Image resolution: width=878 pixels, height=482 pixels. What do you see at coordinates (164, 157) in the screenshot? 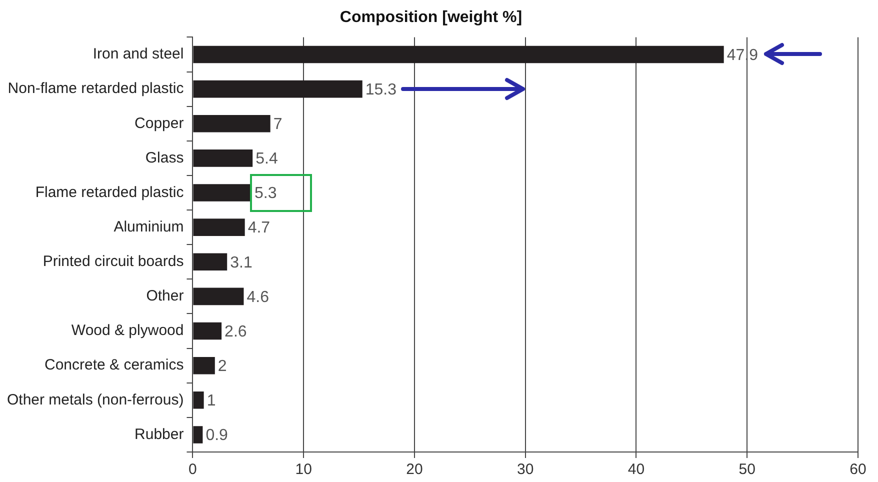
I see `y-tick-label: Glass` at bounding box center [164, 157].